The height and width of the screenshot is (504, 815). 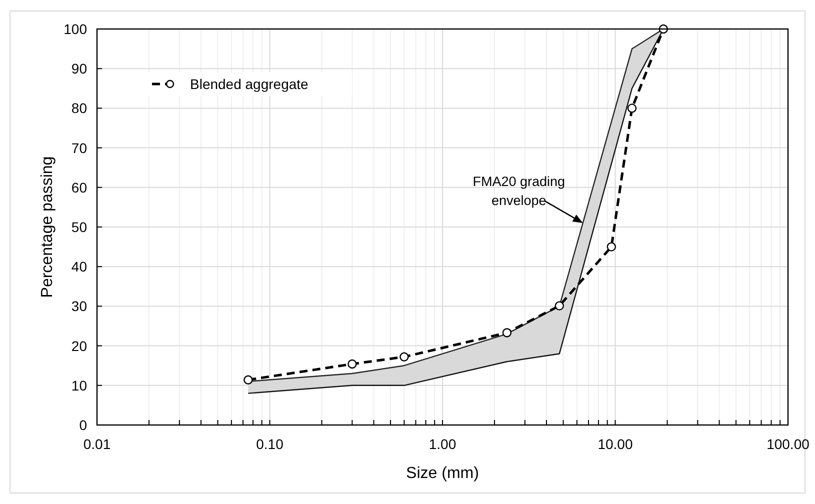 What do you see at coordinates (615, 444) in the screenshot?
I see `x-tick-label: 10.00` at bounding box center [615, 444].